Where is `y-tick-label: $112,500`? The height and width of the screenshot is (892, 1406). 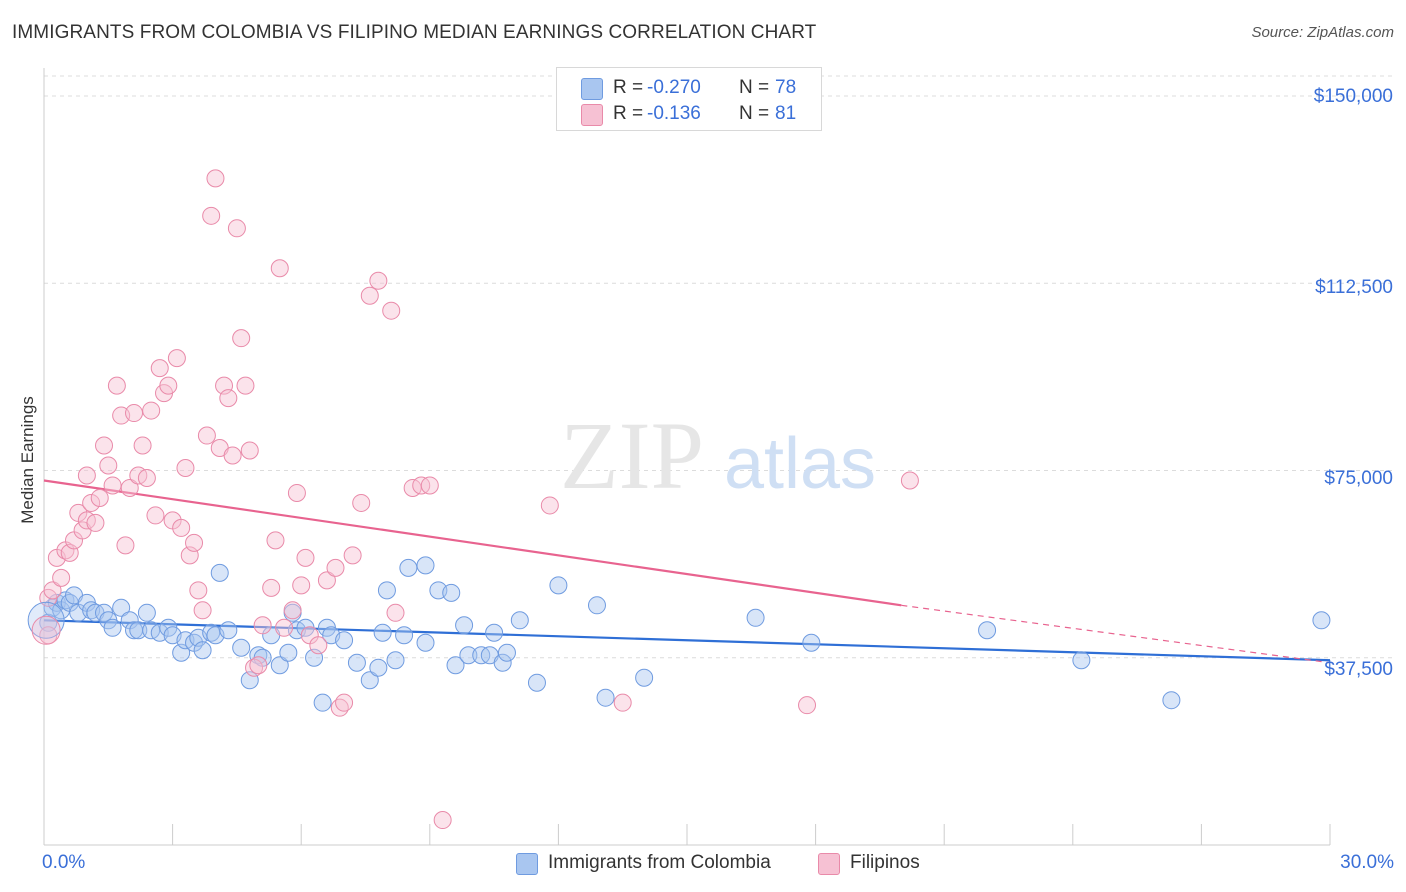 y-tick-label: $112,500 is located at coordinates (1354, 287).